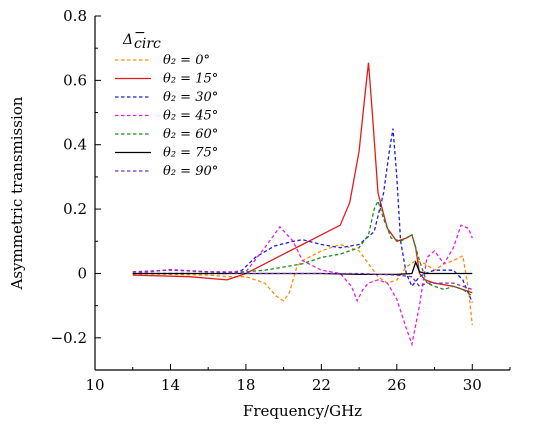  What do you see at coordinates (69, 338) in the screenshot?
I see `y-tick-label: −0.2` at bounding box center [69, 338].